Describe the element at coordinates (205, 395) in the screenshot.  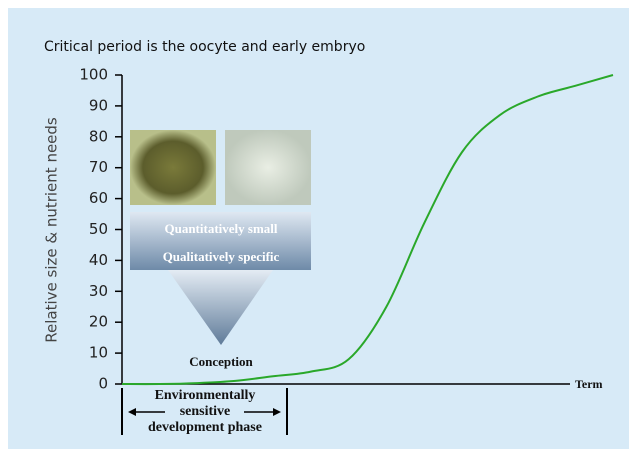
I see `annotation: Environmentally` at that location.